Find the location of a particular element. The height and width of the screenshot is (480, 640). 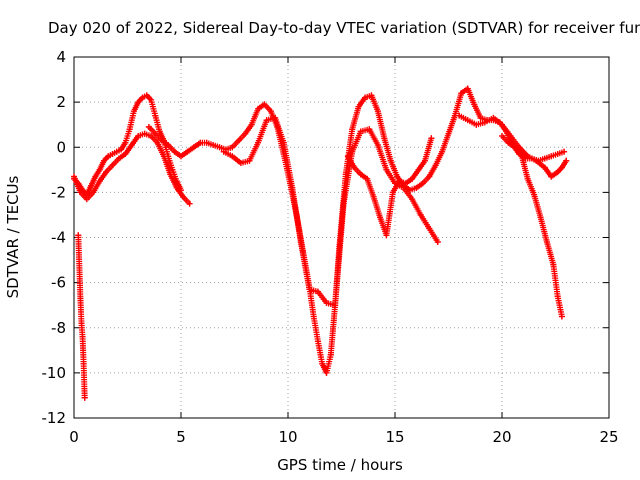

series-trace-h is located at coordinates (81, 316).